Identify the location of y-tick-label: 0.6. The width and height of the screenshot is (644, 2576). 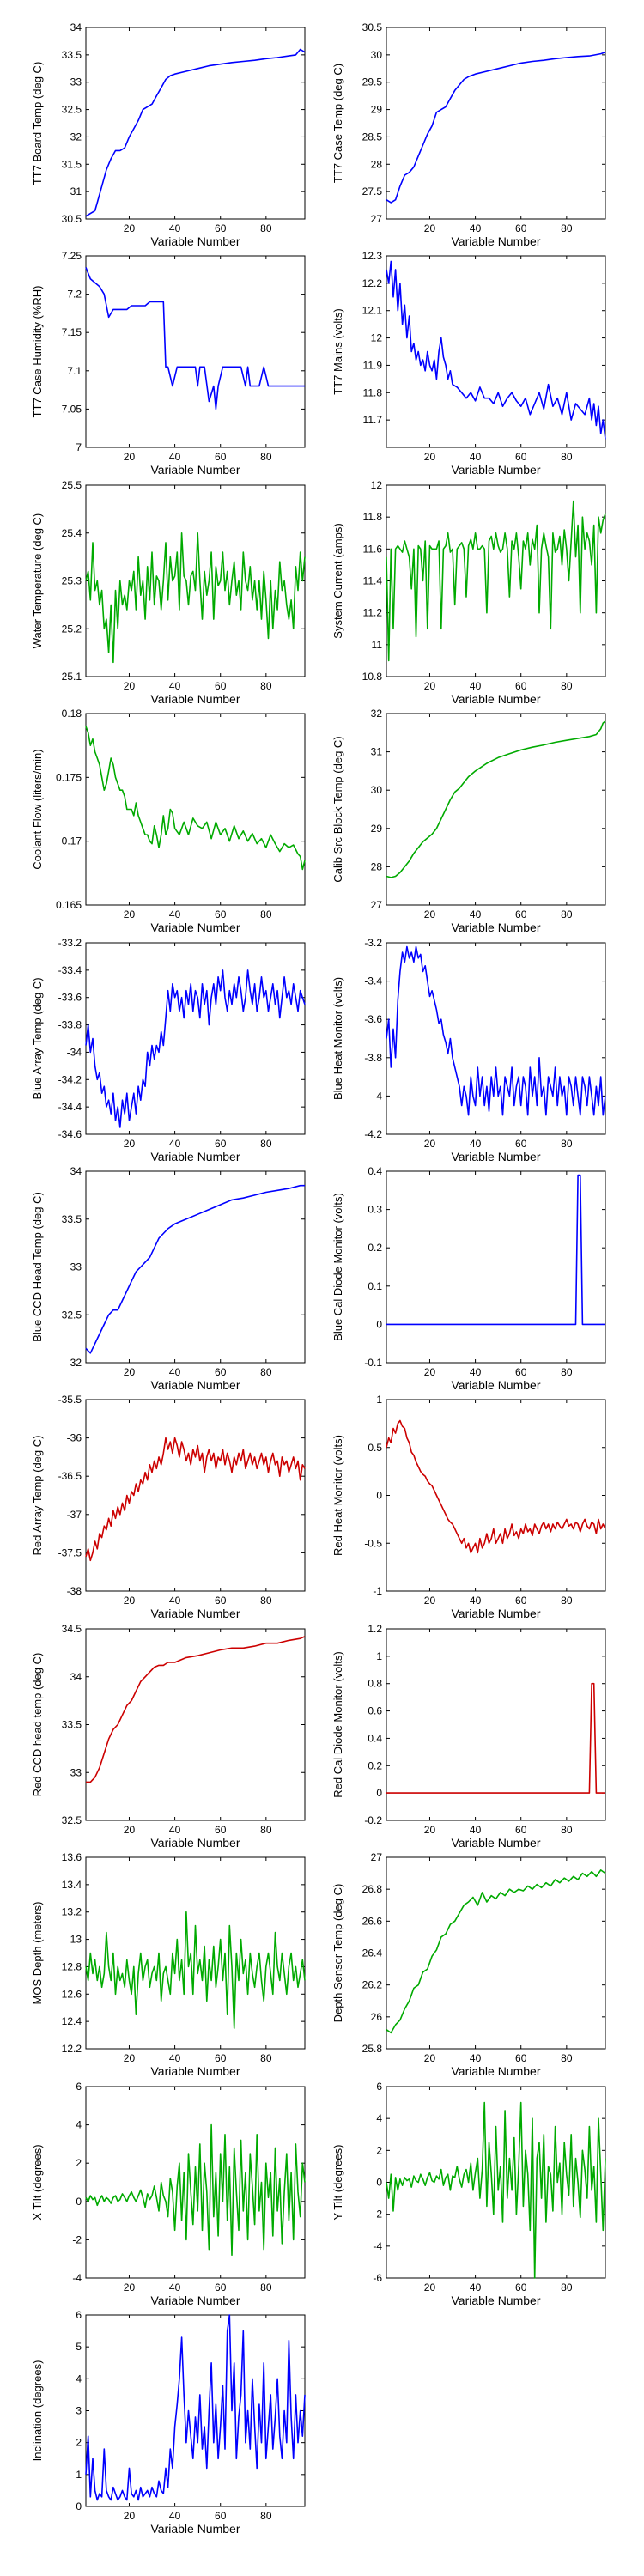
(375, 1711).